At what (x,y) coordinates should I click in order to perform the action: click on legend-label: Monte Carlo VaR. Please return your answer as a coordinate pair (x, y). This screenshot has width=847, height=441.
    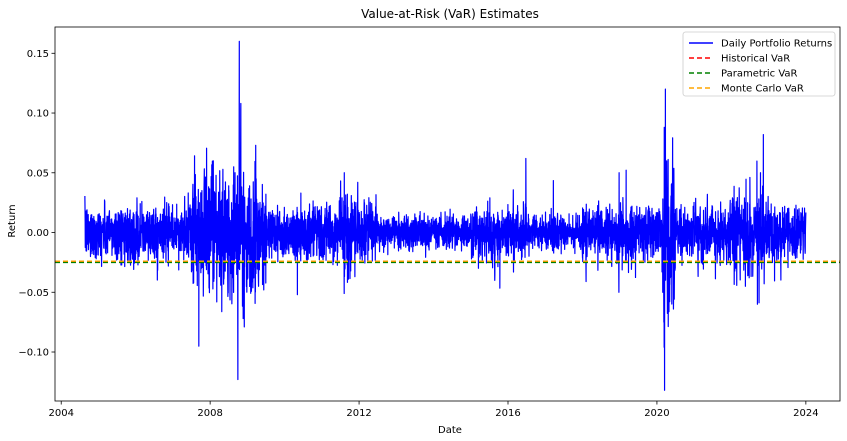
    Looking at the image, I should click on (762, 89).